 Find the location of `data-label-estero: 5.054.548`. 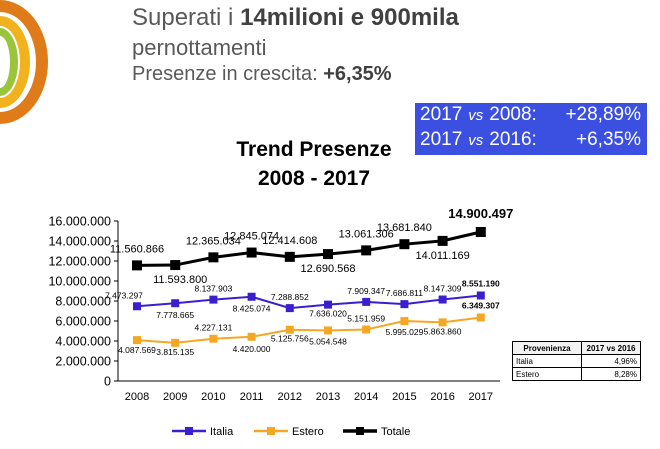

data-label-estero: 5.054.548 is located at coordinates (328, 341).